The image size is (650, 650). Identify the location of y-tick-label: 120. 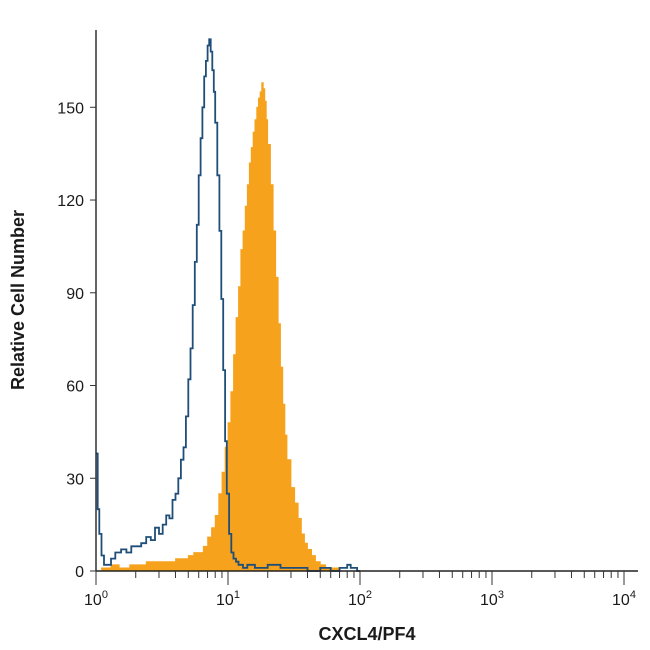
(70, 201).